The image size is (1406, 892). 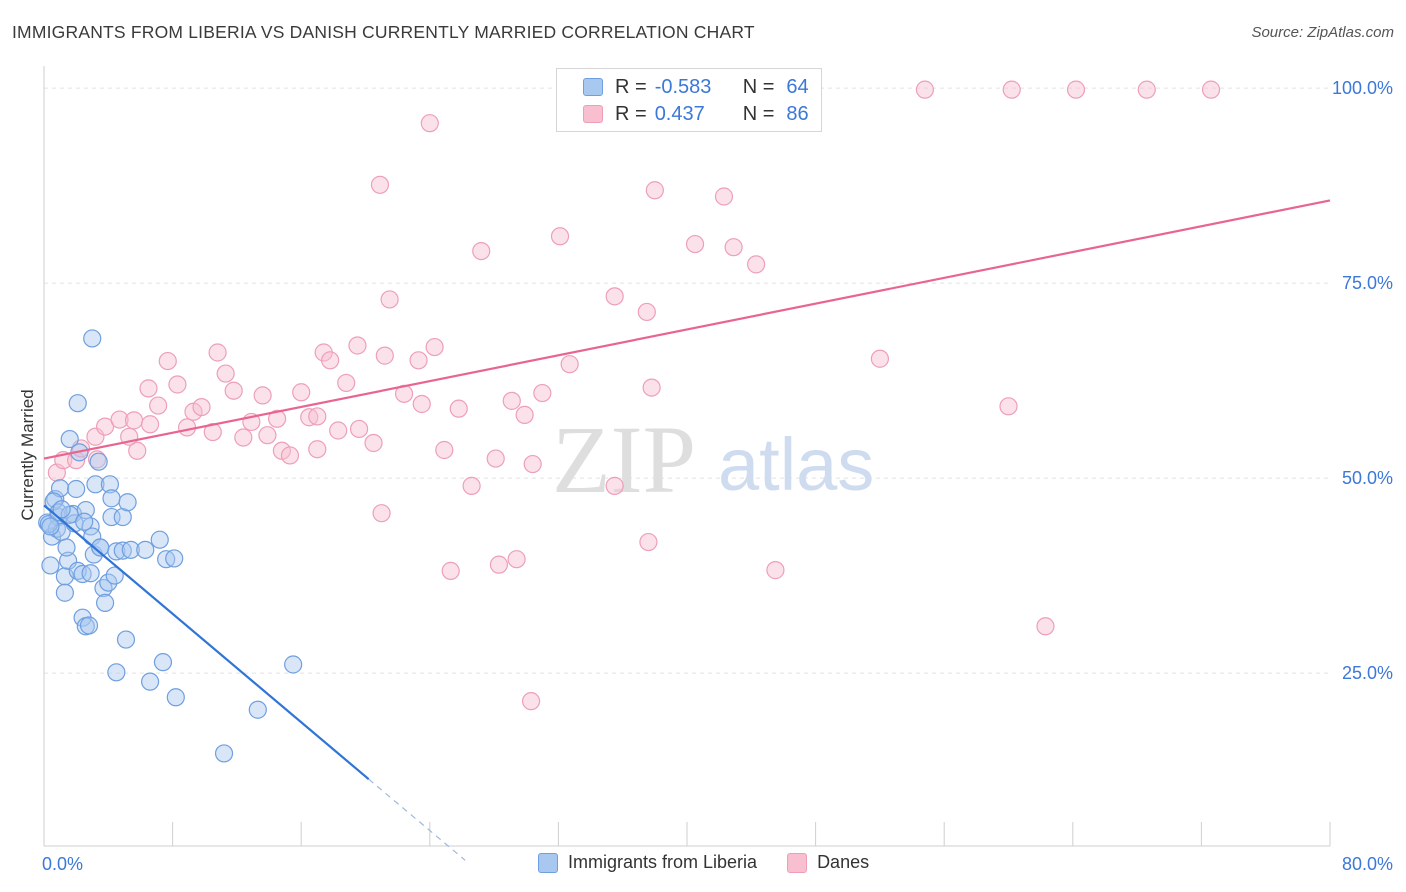 What do you see at coordinates (170, 546) in the screenshot?
I see `liberia-points` at bounding box center [170, 546].